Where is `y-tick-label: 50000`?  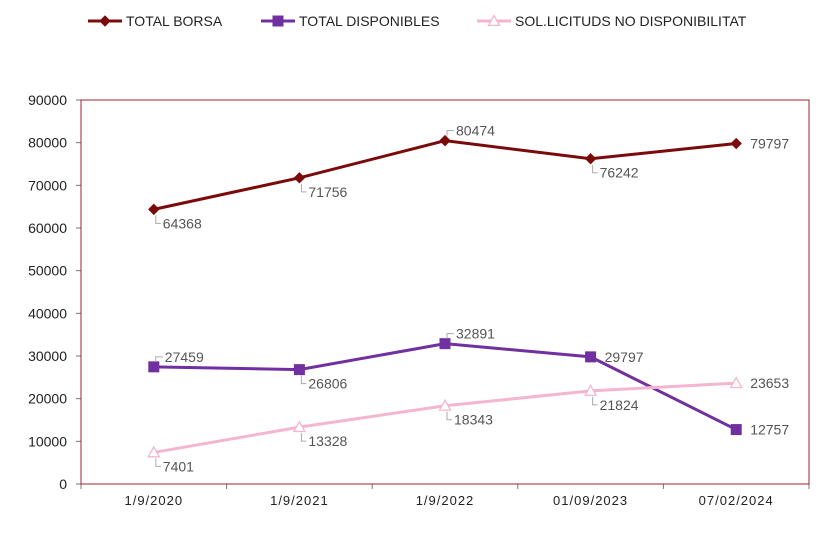 y-tick-label: 50000 is located at coordinates (47, 271).